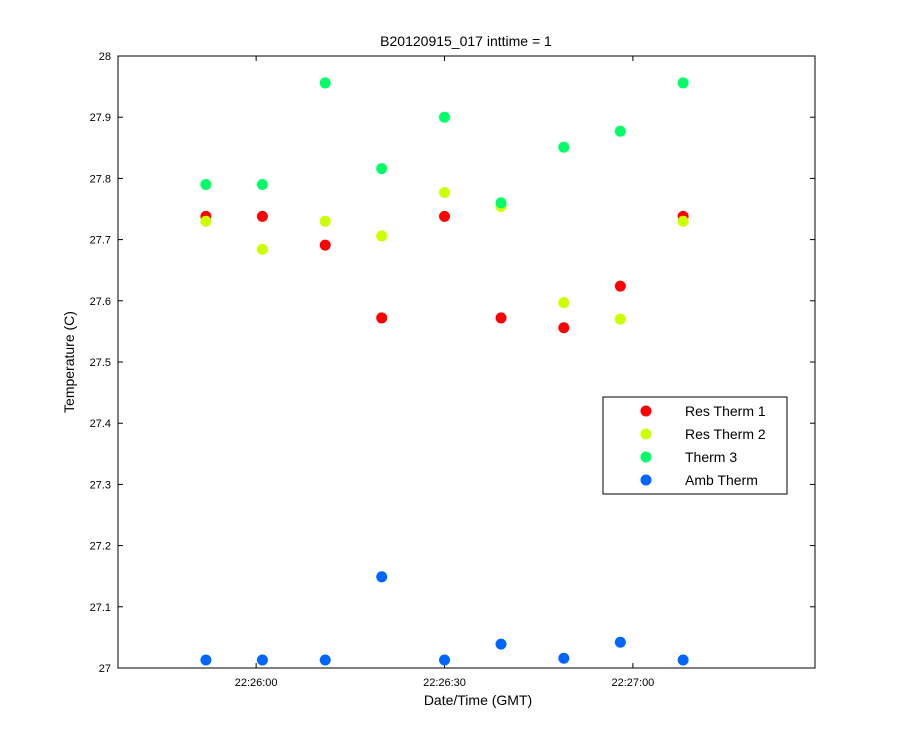 The image size is (900, 750). I want to click on legend-label: Res Therm 1, so click(725, 411).